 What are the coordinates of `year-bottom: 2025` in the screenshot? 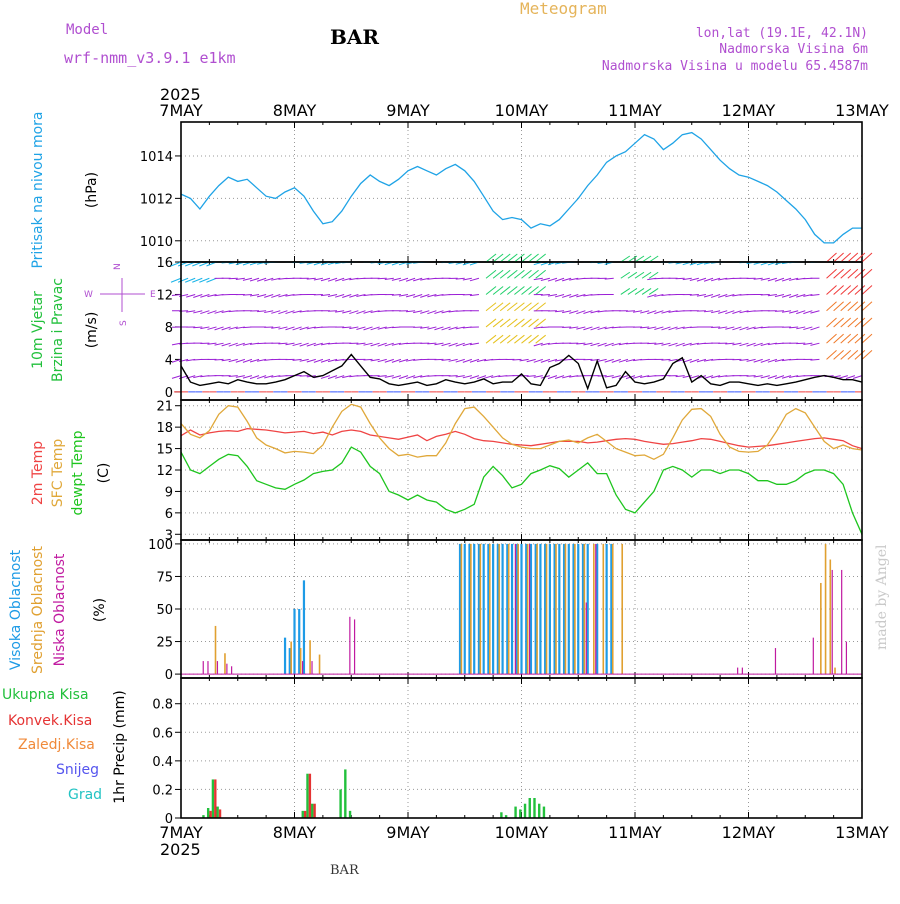 It's located at (180, 849).